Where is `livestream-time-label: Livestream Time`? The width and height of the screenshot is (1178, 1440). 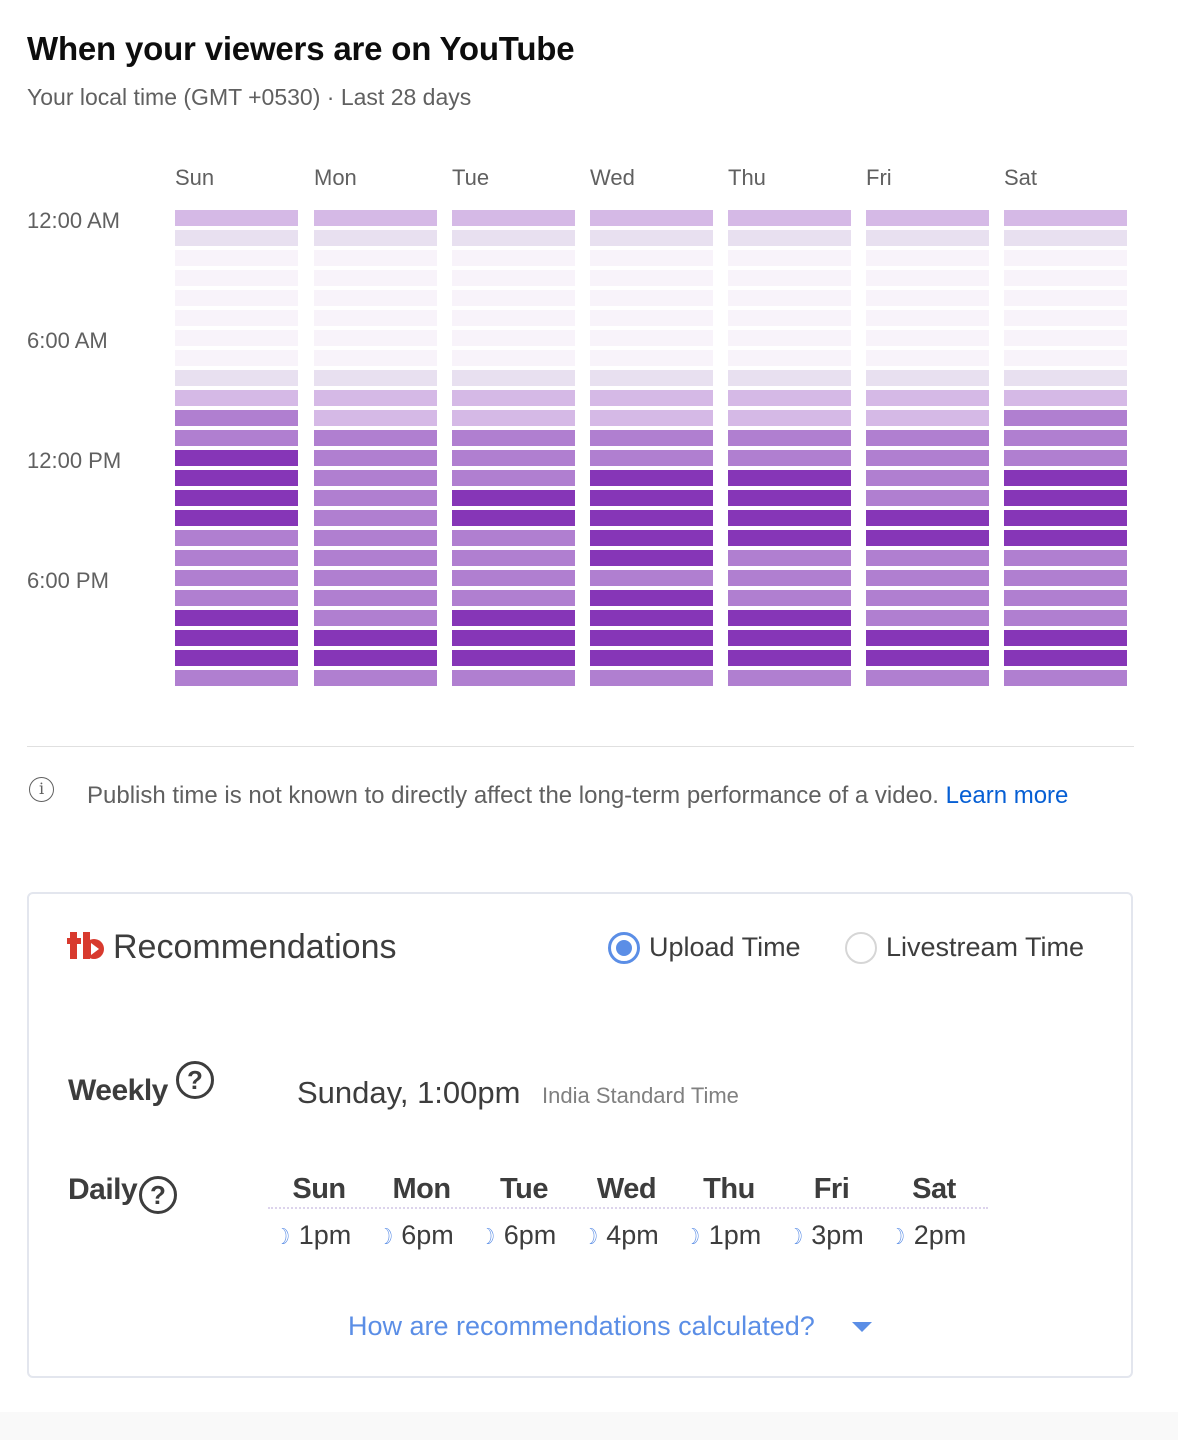
livestream-time-label: Livestream Time is located at coordinates (985, 947).